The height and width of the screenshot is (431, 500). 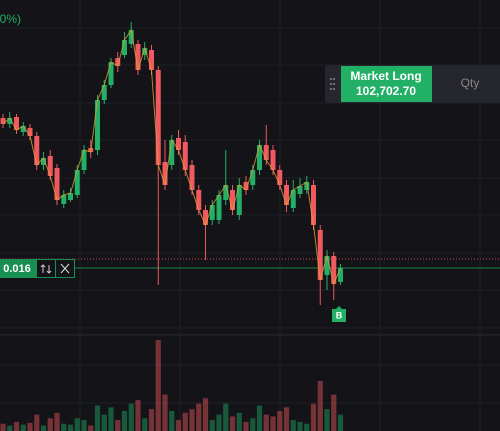 I want to click on market-long-button, so click(x=386, y=84).